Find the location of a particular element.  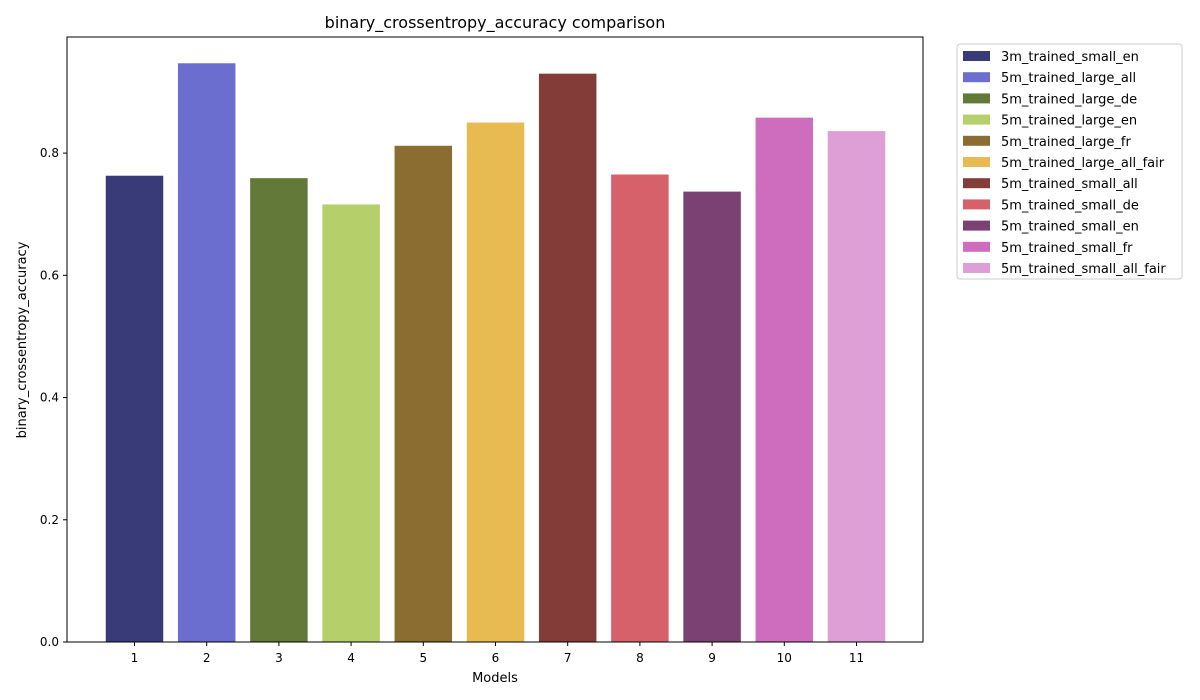

y-tick-label: 0.8 is located at coordinates (49, 153).